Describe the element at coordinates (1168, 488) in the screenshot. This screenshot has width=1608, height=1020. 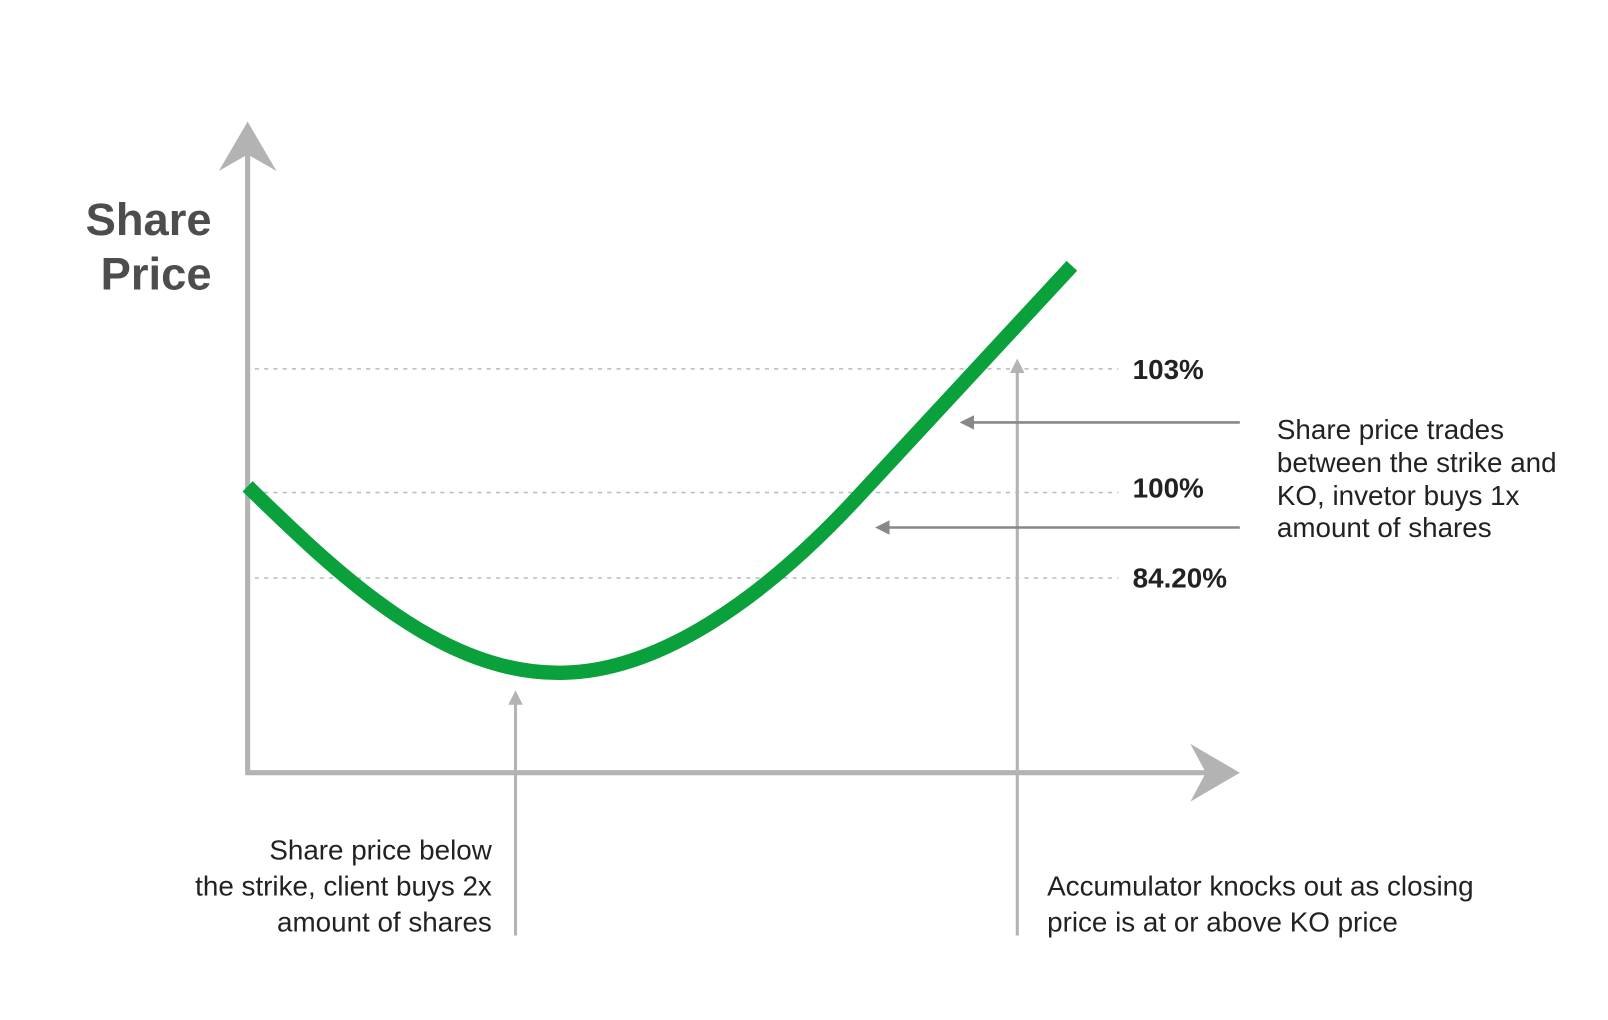
I see `level-label: 100%` at that location.